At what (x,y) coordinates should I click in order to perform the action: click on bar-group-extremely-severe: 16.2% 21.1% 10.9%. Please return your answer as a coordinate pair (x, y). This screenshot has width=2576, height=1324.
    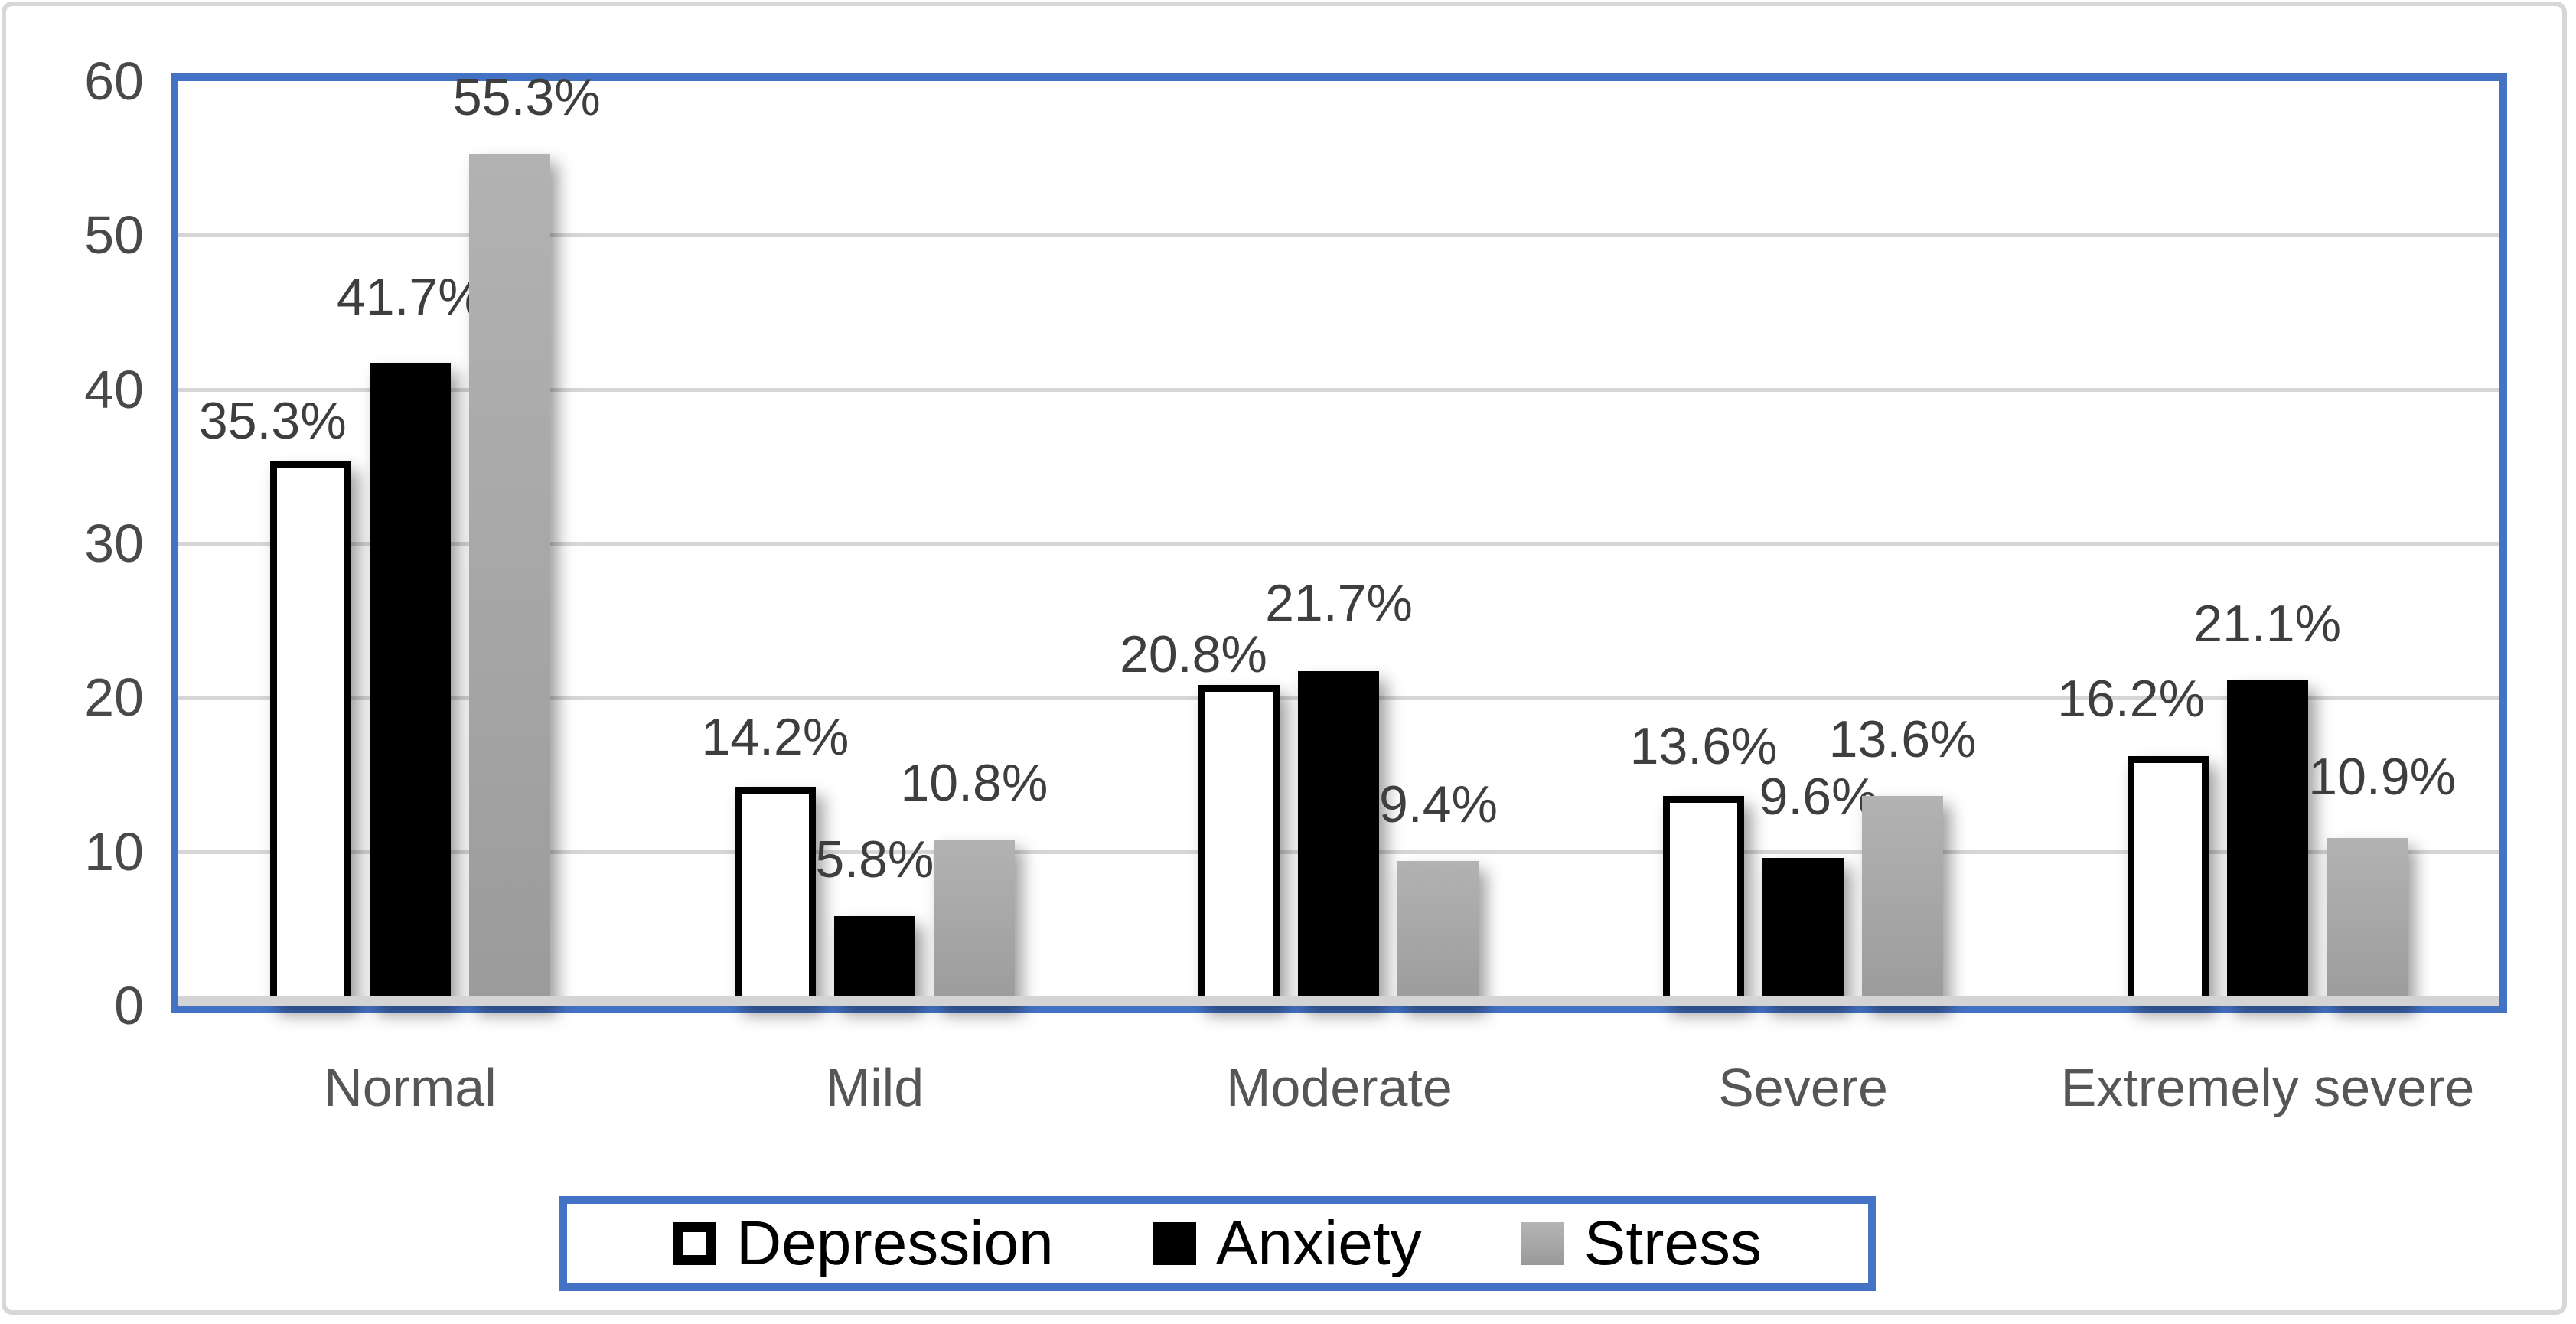
    Looking at the image, I should click on (2267, 543).